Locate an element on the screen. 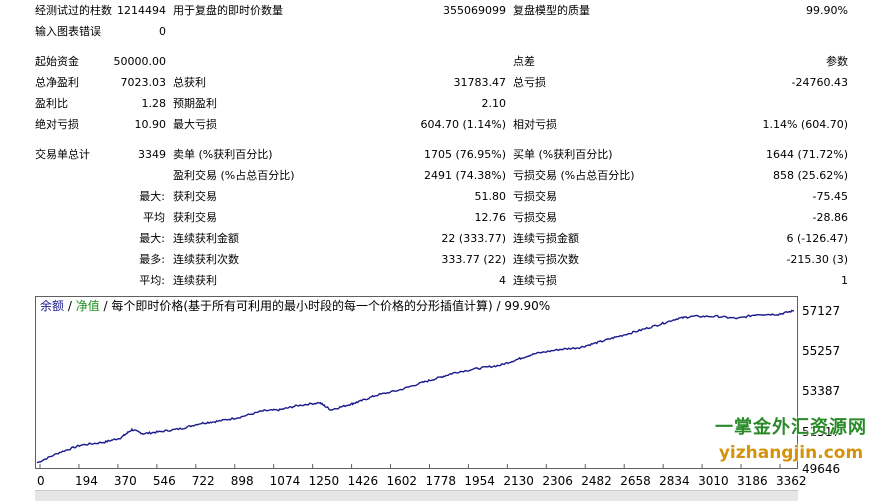 The height and width of the screenshot is (501, 883). stat-label: 总净盈利 is located at coordinates (57, 82).